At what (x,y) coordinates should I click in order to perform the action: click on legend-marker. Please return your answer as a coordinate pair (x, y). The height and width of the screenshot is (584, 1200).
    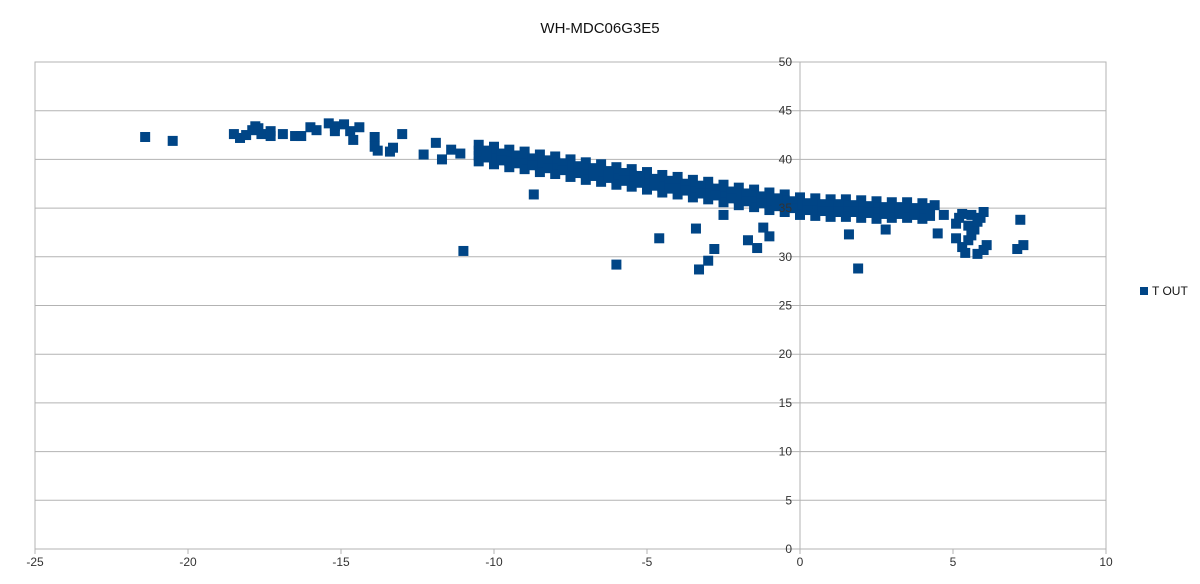
    Looking at the image, I should click on (1144, 291).